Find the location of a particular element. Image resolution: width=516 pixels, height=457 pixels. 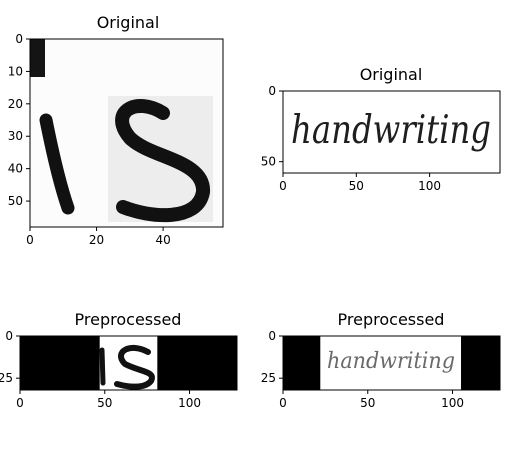

fragment-mark is located at coordinates (37, 58).